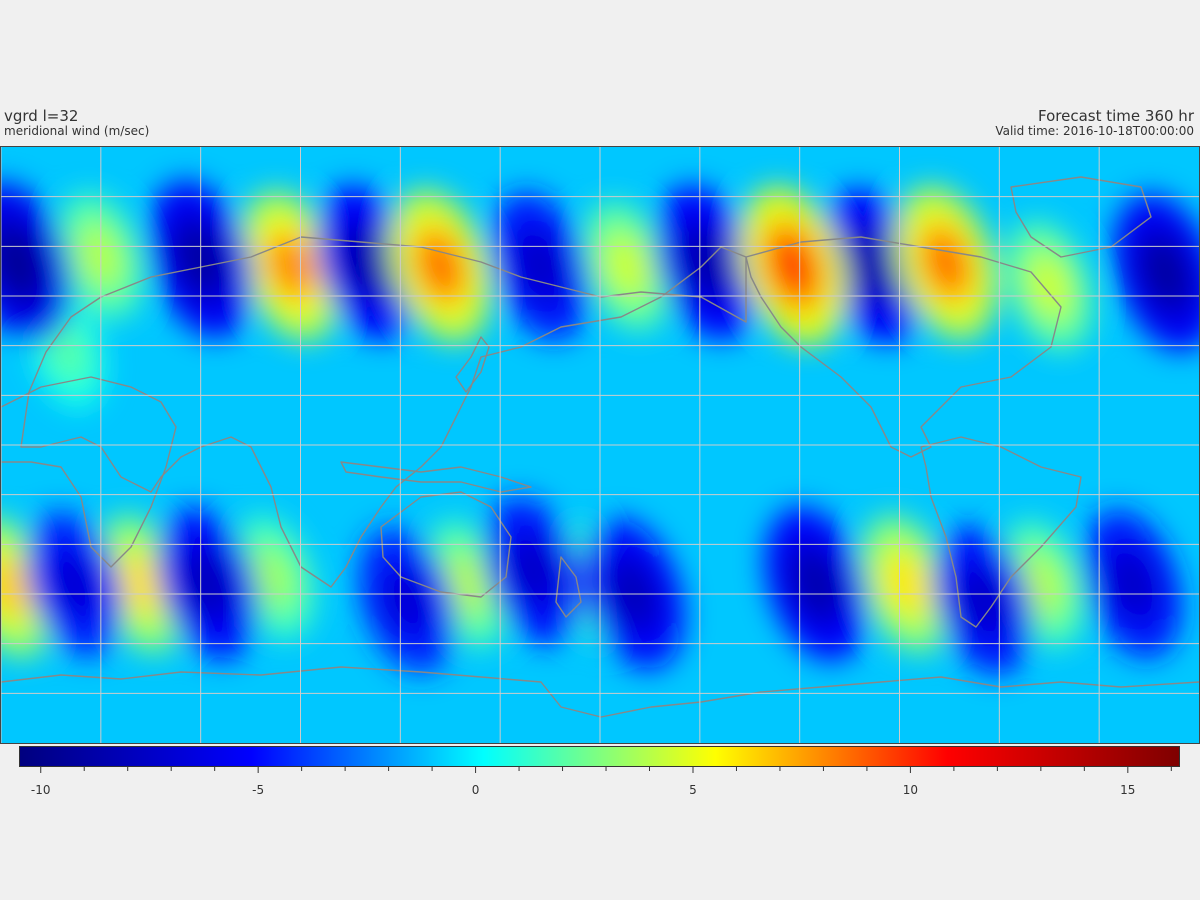  I want to click on colorbar, so click(599, 756).